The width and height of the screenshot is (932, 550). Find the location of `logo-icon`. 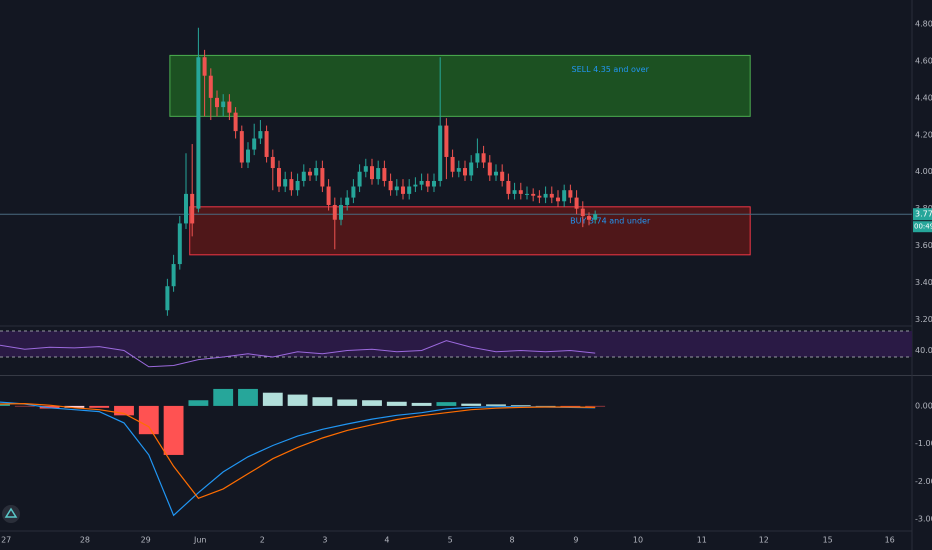

logo-icon is located at coordinates (11, 512).